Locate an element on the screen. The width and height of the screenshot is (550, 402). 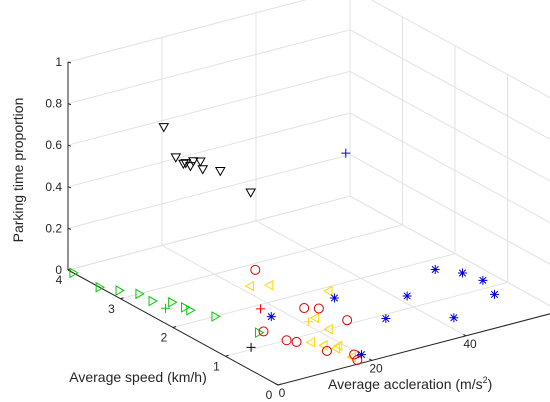
y-tick-label: 2 is located at coordinates (164, 338).